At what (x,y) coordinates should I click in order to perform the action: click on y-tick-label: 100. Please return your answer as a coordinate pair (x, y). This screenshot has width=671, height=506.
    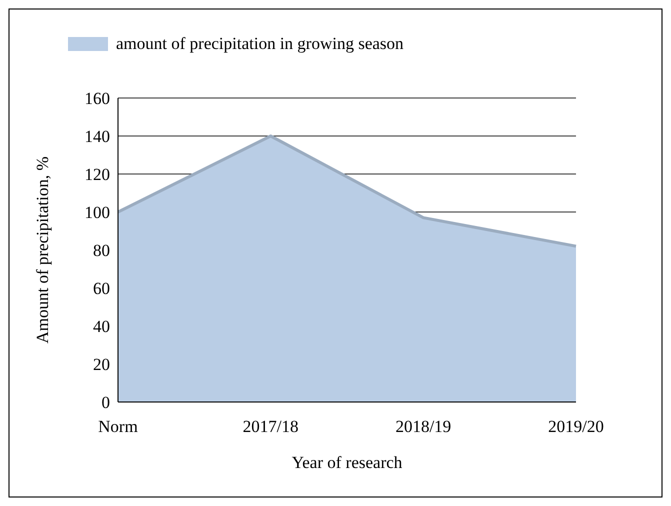
    Looking at the image, I should click on (97, 212).